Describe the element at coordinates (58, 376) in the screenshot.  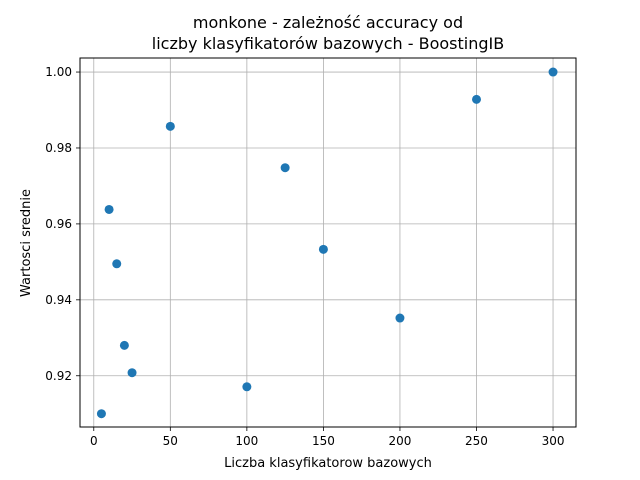
I see `y-tick-label: 0.92` at that location.